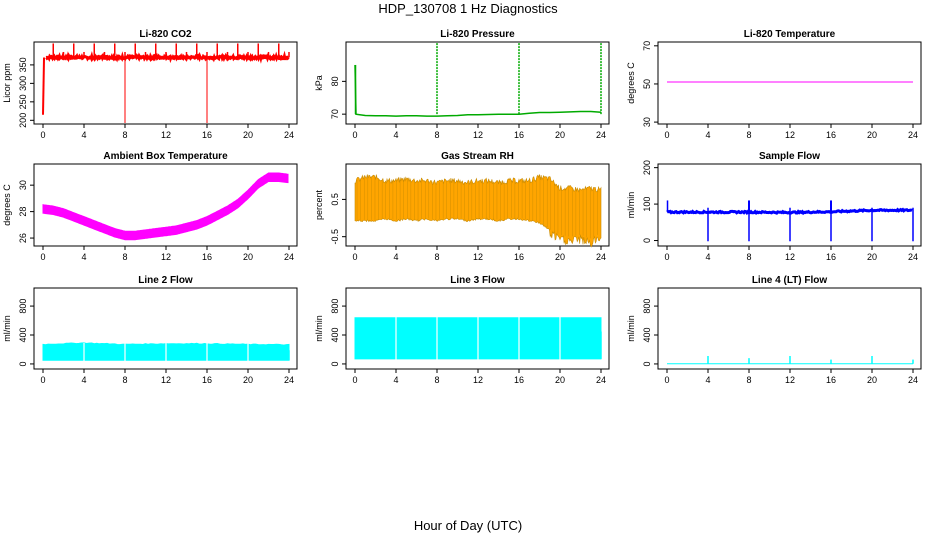  Describe the element at coordinates (647, 84) in the screenshot. I see `y-tick-label: 50` at that location.